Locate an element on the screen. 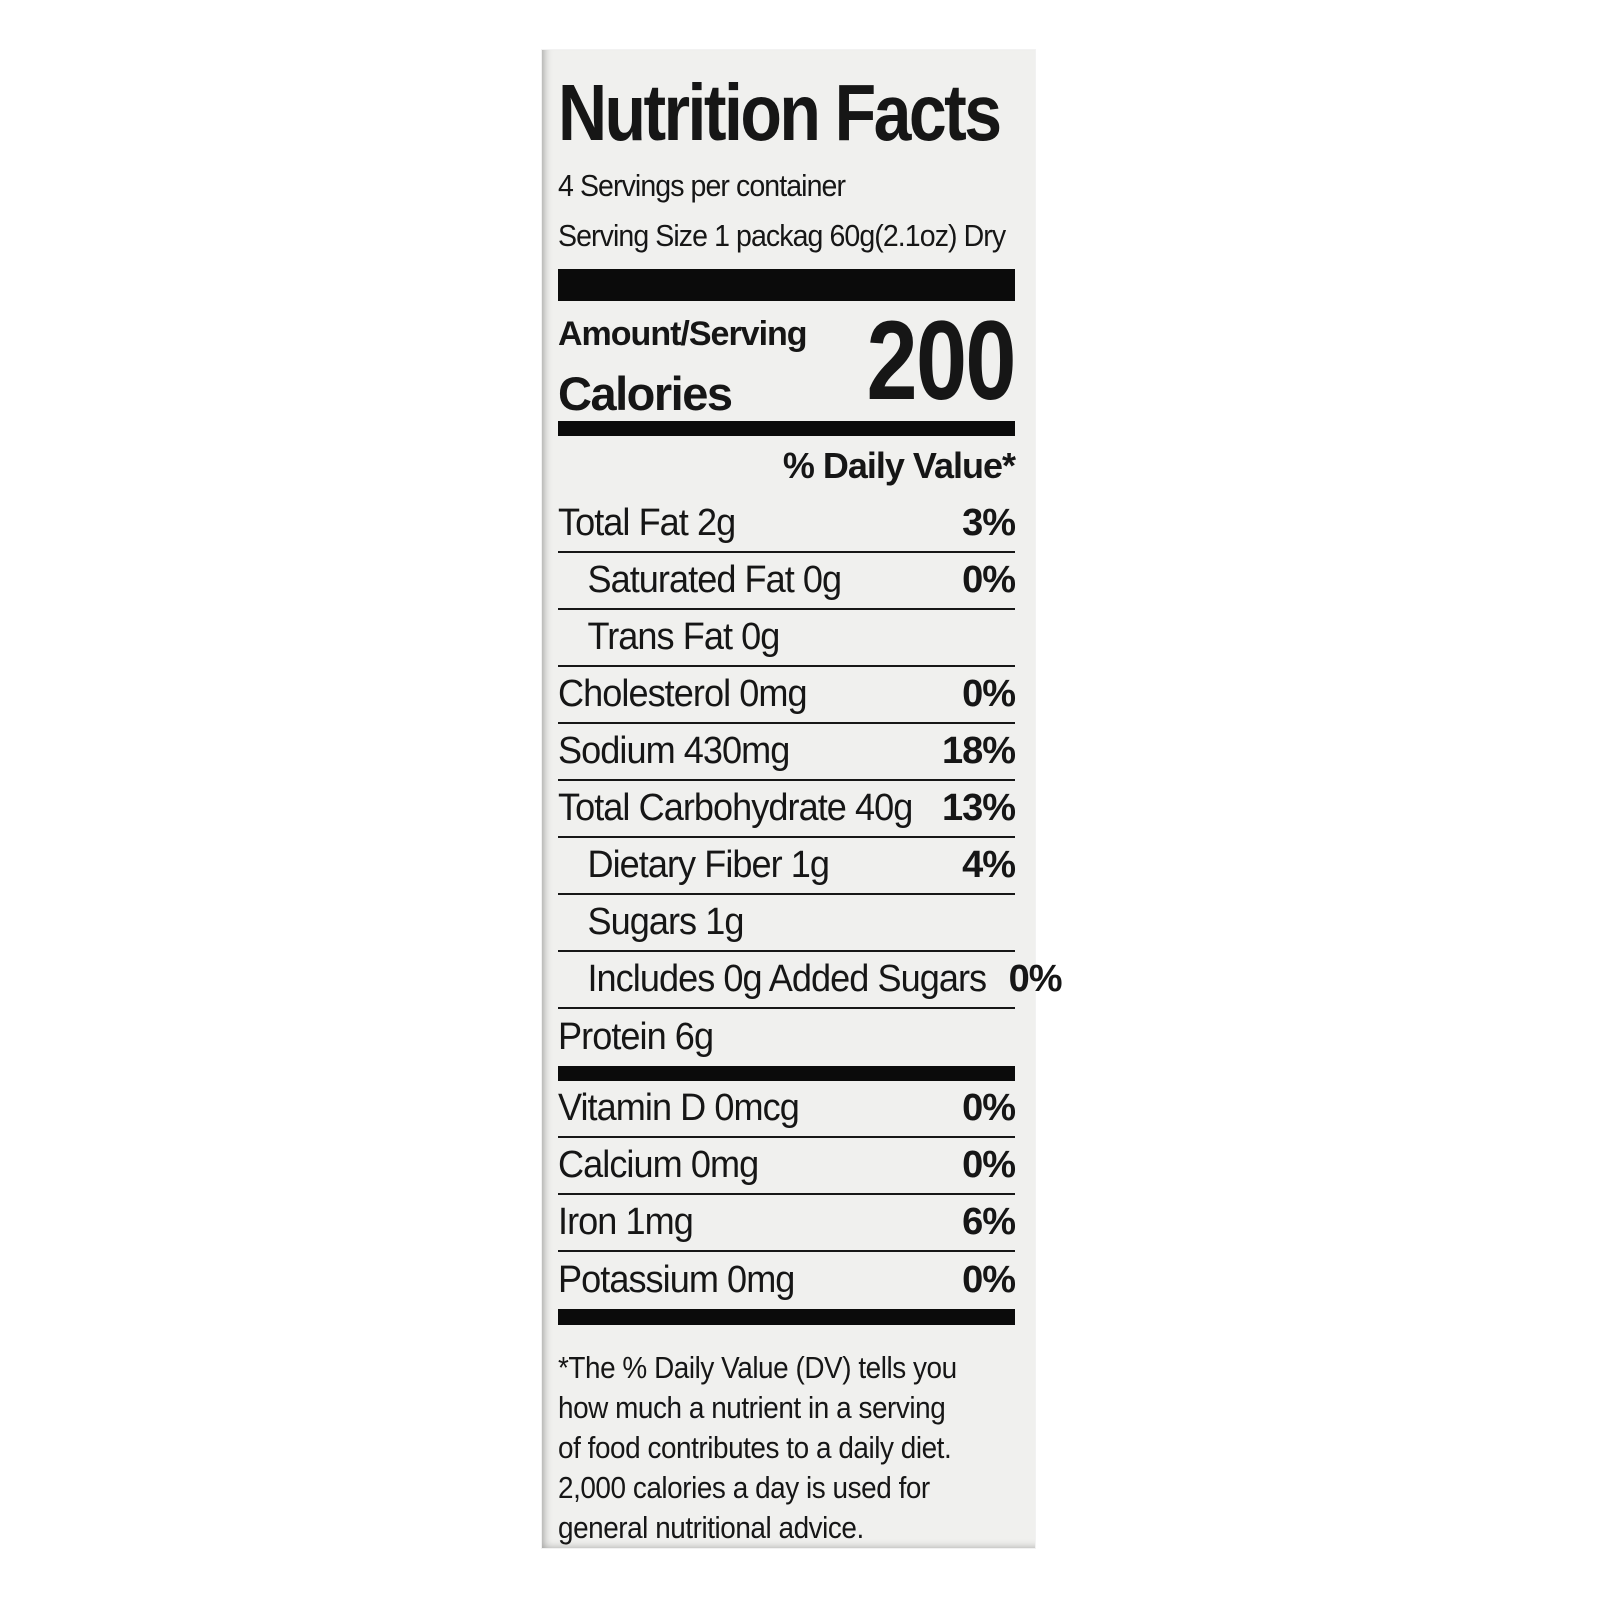 The image size is (1600, 1600). nutrient-daily-value: 18% is located at coordinates (978, 751).